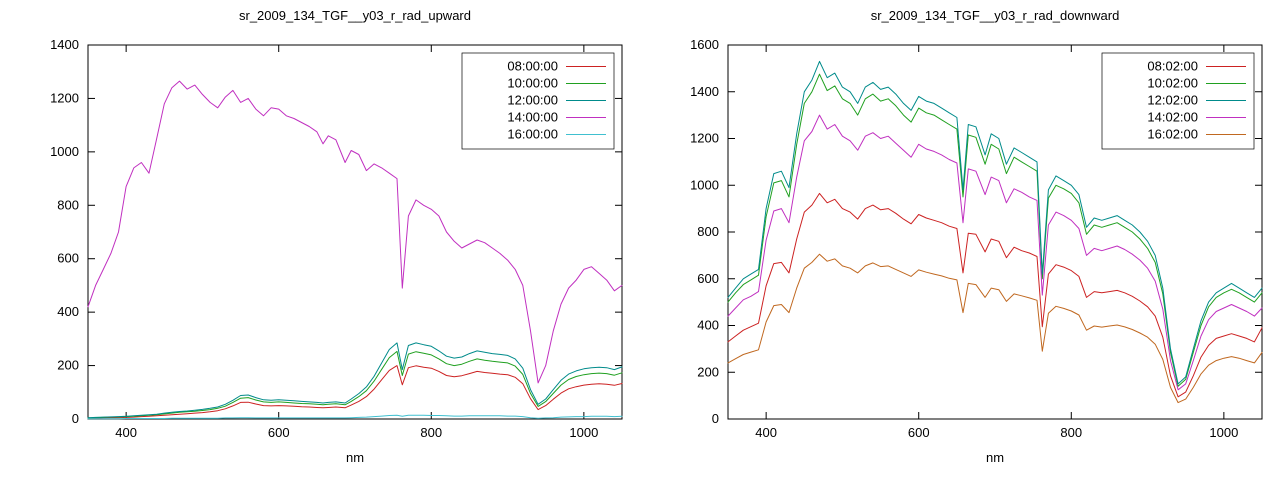 Image resolution: width=1280 pixels, height=480 pixels. What do you see at coordinates (1172, 134) in the screenshot?
I see `legend-label: 16:02:00` at bounding box center [1172, 134].